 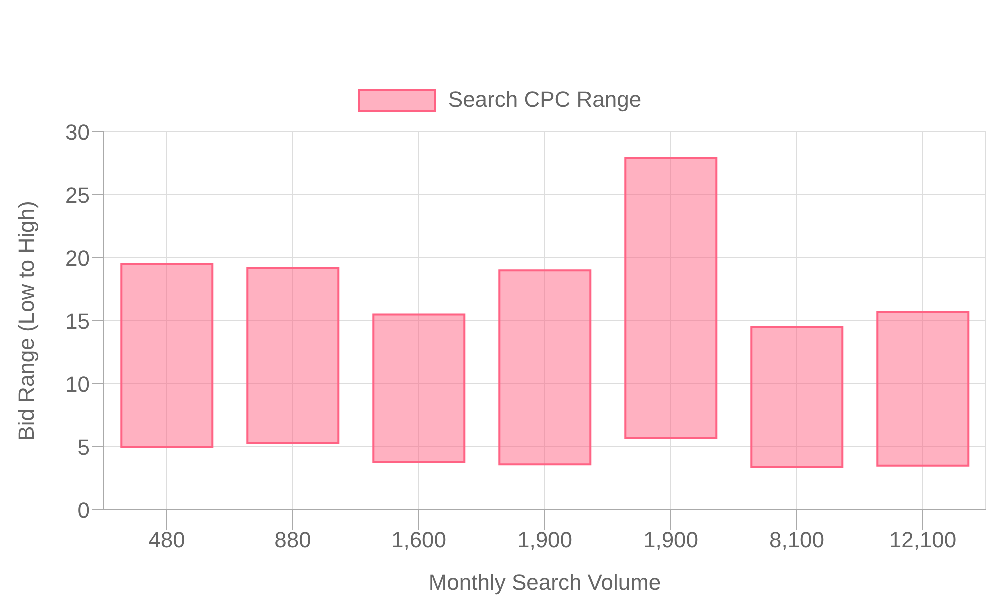 What do you see at coordinates (78, 384) in the screenshot?
I see `y-tick-label: 10` at bounding box center [78, 384].